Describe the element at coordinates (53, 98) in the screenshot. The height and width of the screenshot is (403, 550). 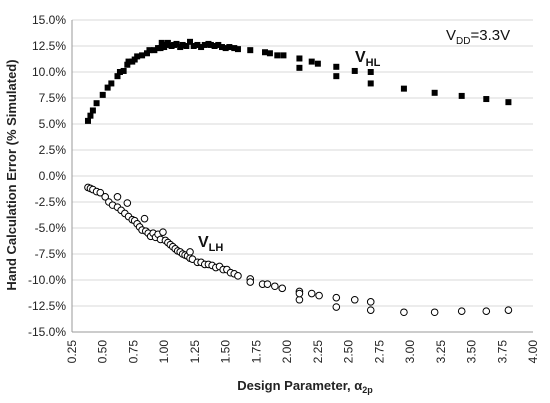
I see `y-tick-label: 7.5%` at that location.